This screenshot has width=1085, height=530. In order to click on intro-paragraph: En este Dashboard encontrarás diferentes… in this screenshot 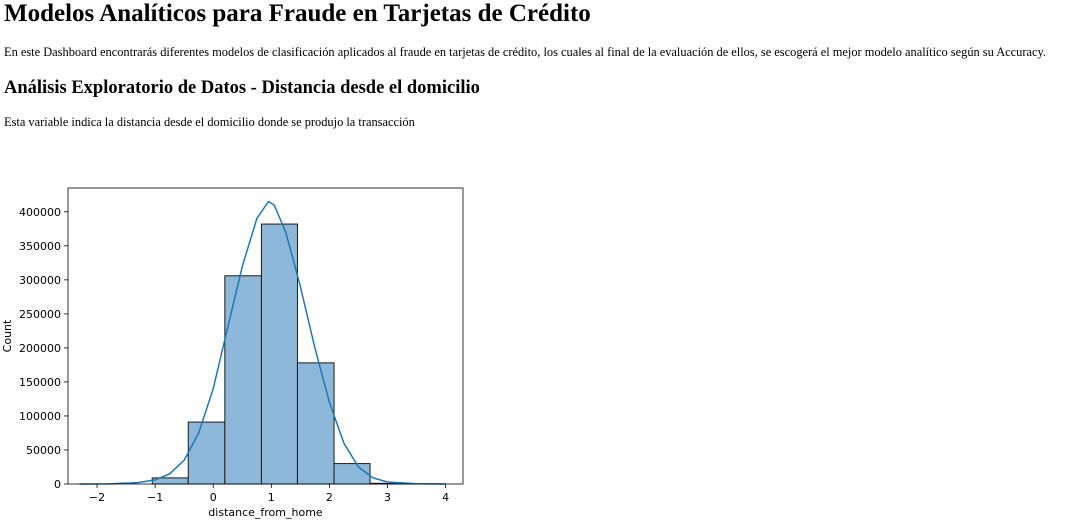, I will do `click(525, 52)`.